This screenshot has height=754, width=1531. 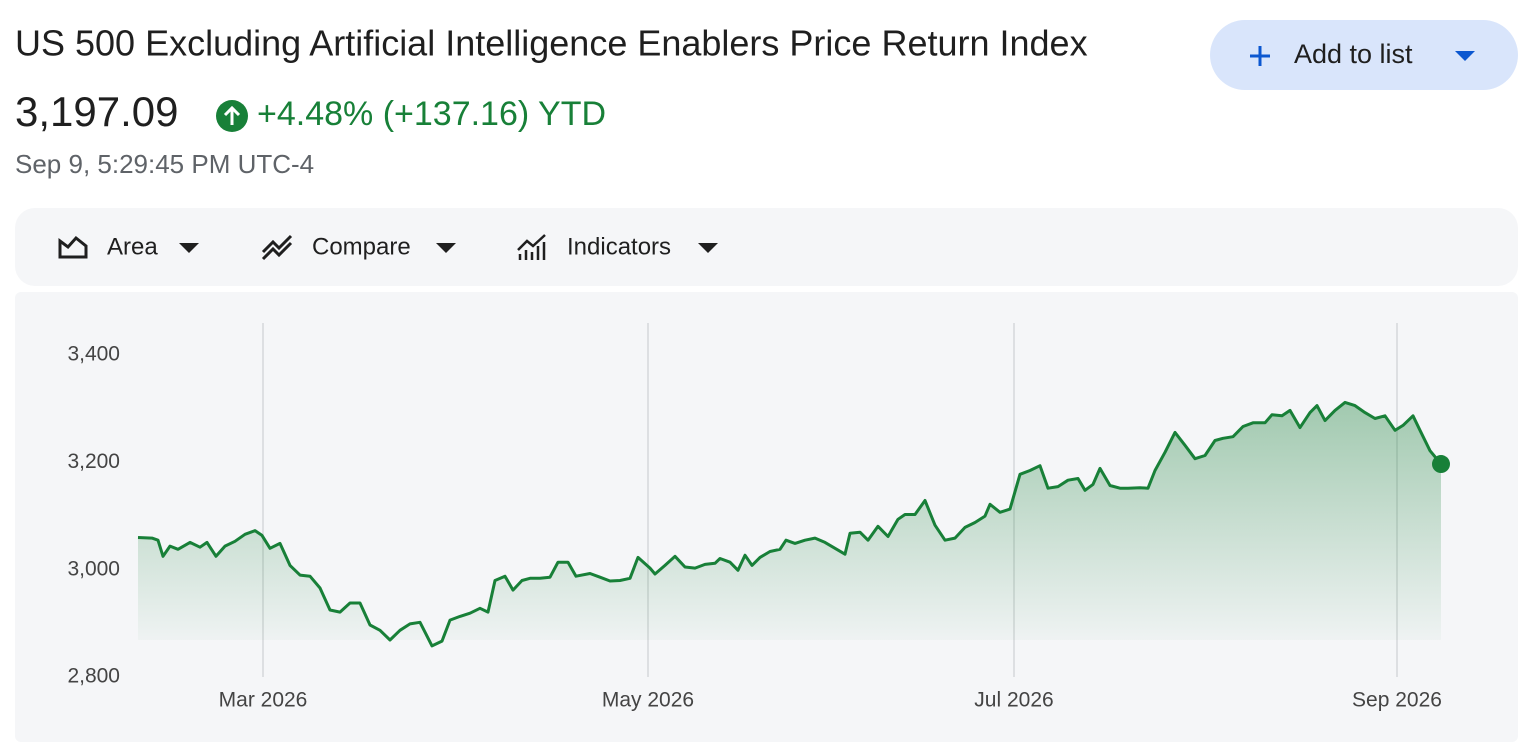 What do you see at coordinates (232, 115) in the screenshot?
I see `up-arrow` at bounding box center [232, 115].